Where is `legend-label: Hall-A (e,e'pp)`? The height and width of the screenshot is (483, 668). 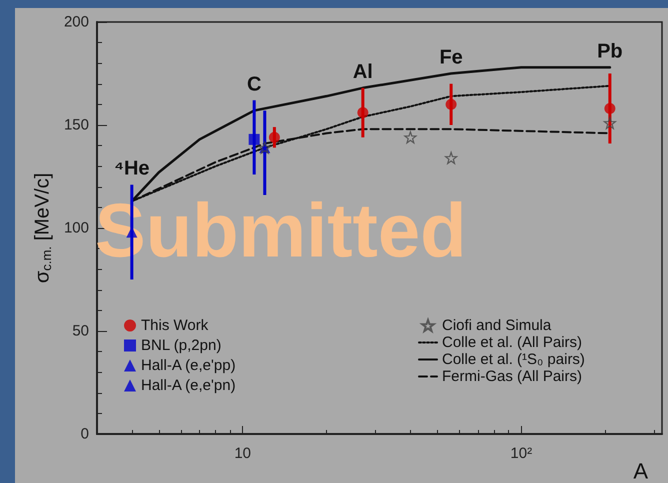
legend-label: Hall-A (e,e'pp) is located at coordinates (188, 365).